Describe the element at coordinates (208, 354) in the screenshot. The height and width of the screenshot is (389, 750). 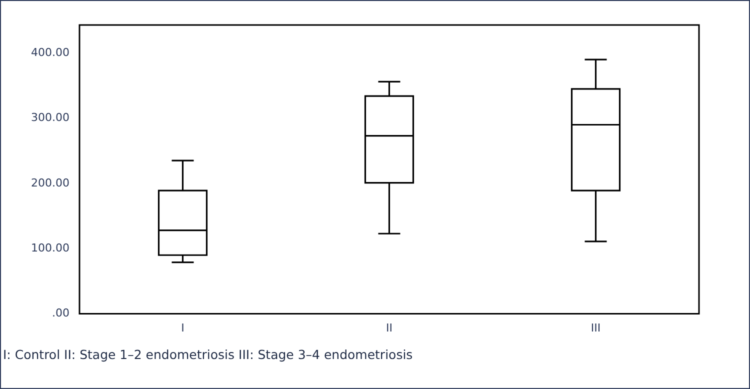
I see `text: I: Control II: Stage 1–2 endometriosis III: Stage 3–4 endometriosis` at that location.